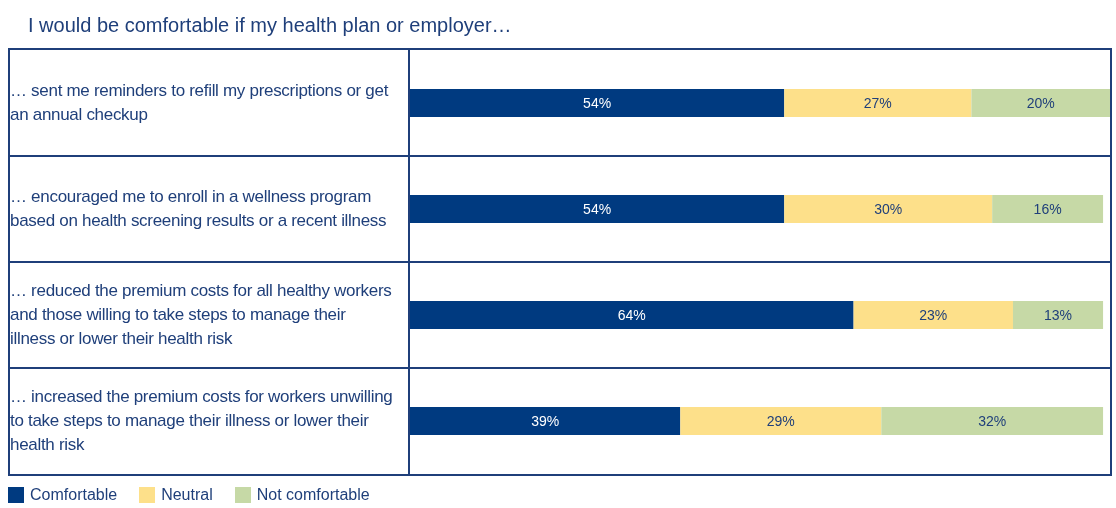 This screenshot has width=1116, height=508. Describe the element at coordinates (74, 495) in the screenshot. I see `legend-label: Comfortable` at that location.